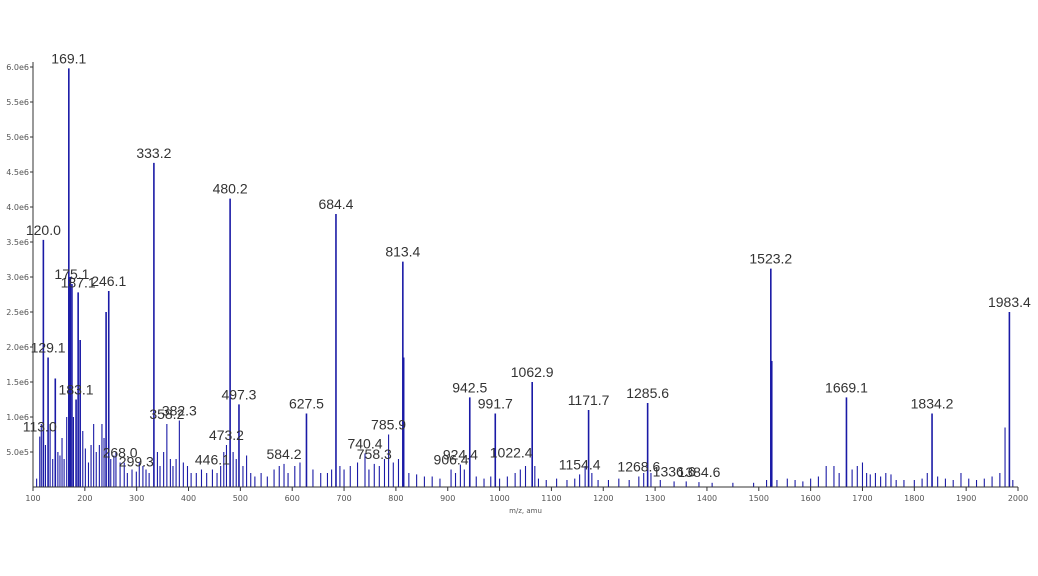  Describe the element at coordinates (589, 400) in the screenshot. I see `peak-label: 1171.7` at that location.